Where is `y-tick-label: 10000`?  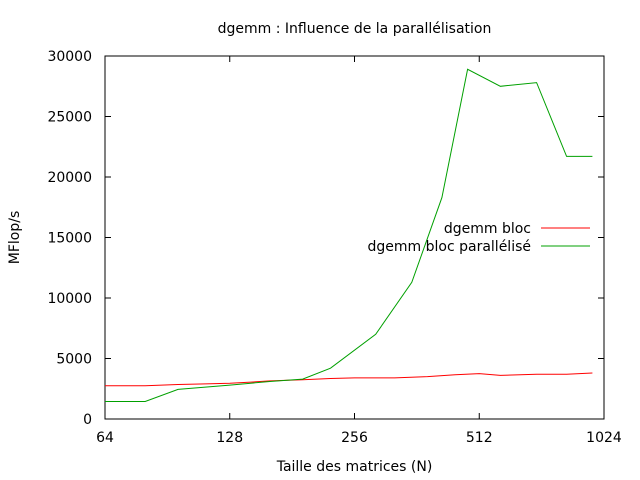 y-tick-label: 10000 is located at coordinates (69, 299).